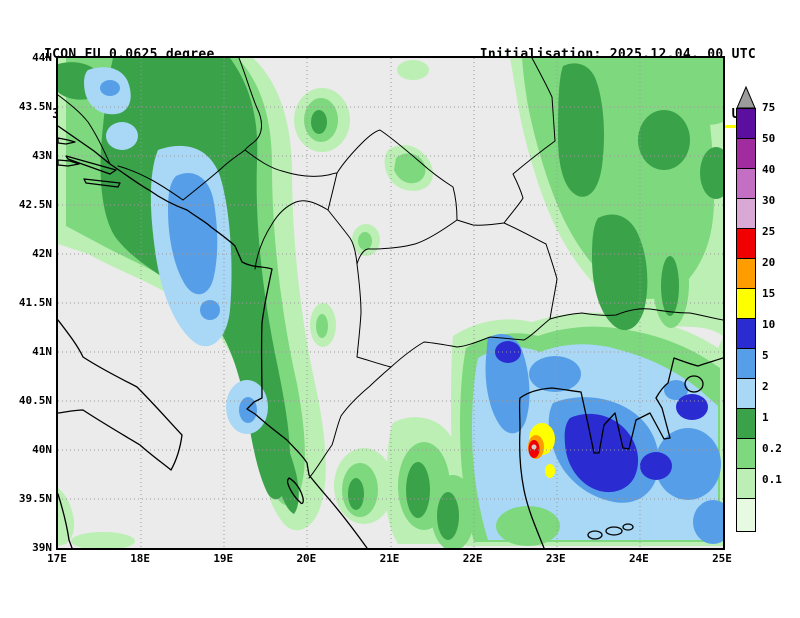 The image size is (800, 618). What do you see at coordinates (389, 558) in the screenshot?
I see `x-tick-label: 21E` at bounding box center [389, 558].